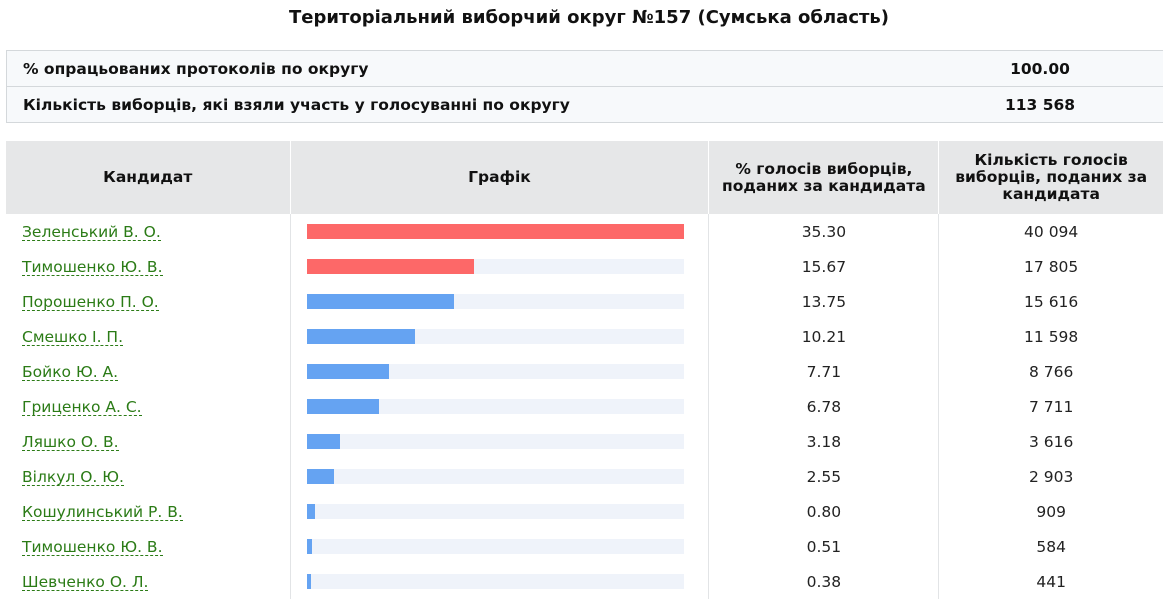 The height and width of the screenshot is (605, 1163). I want to click on vote-percent: 7.71, so click(823, 371).